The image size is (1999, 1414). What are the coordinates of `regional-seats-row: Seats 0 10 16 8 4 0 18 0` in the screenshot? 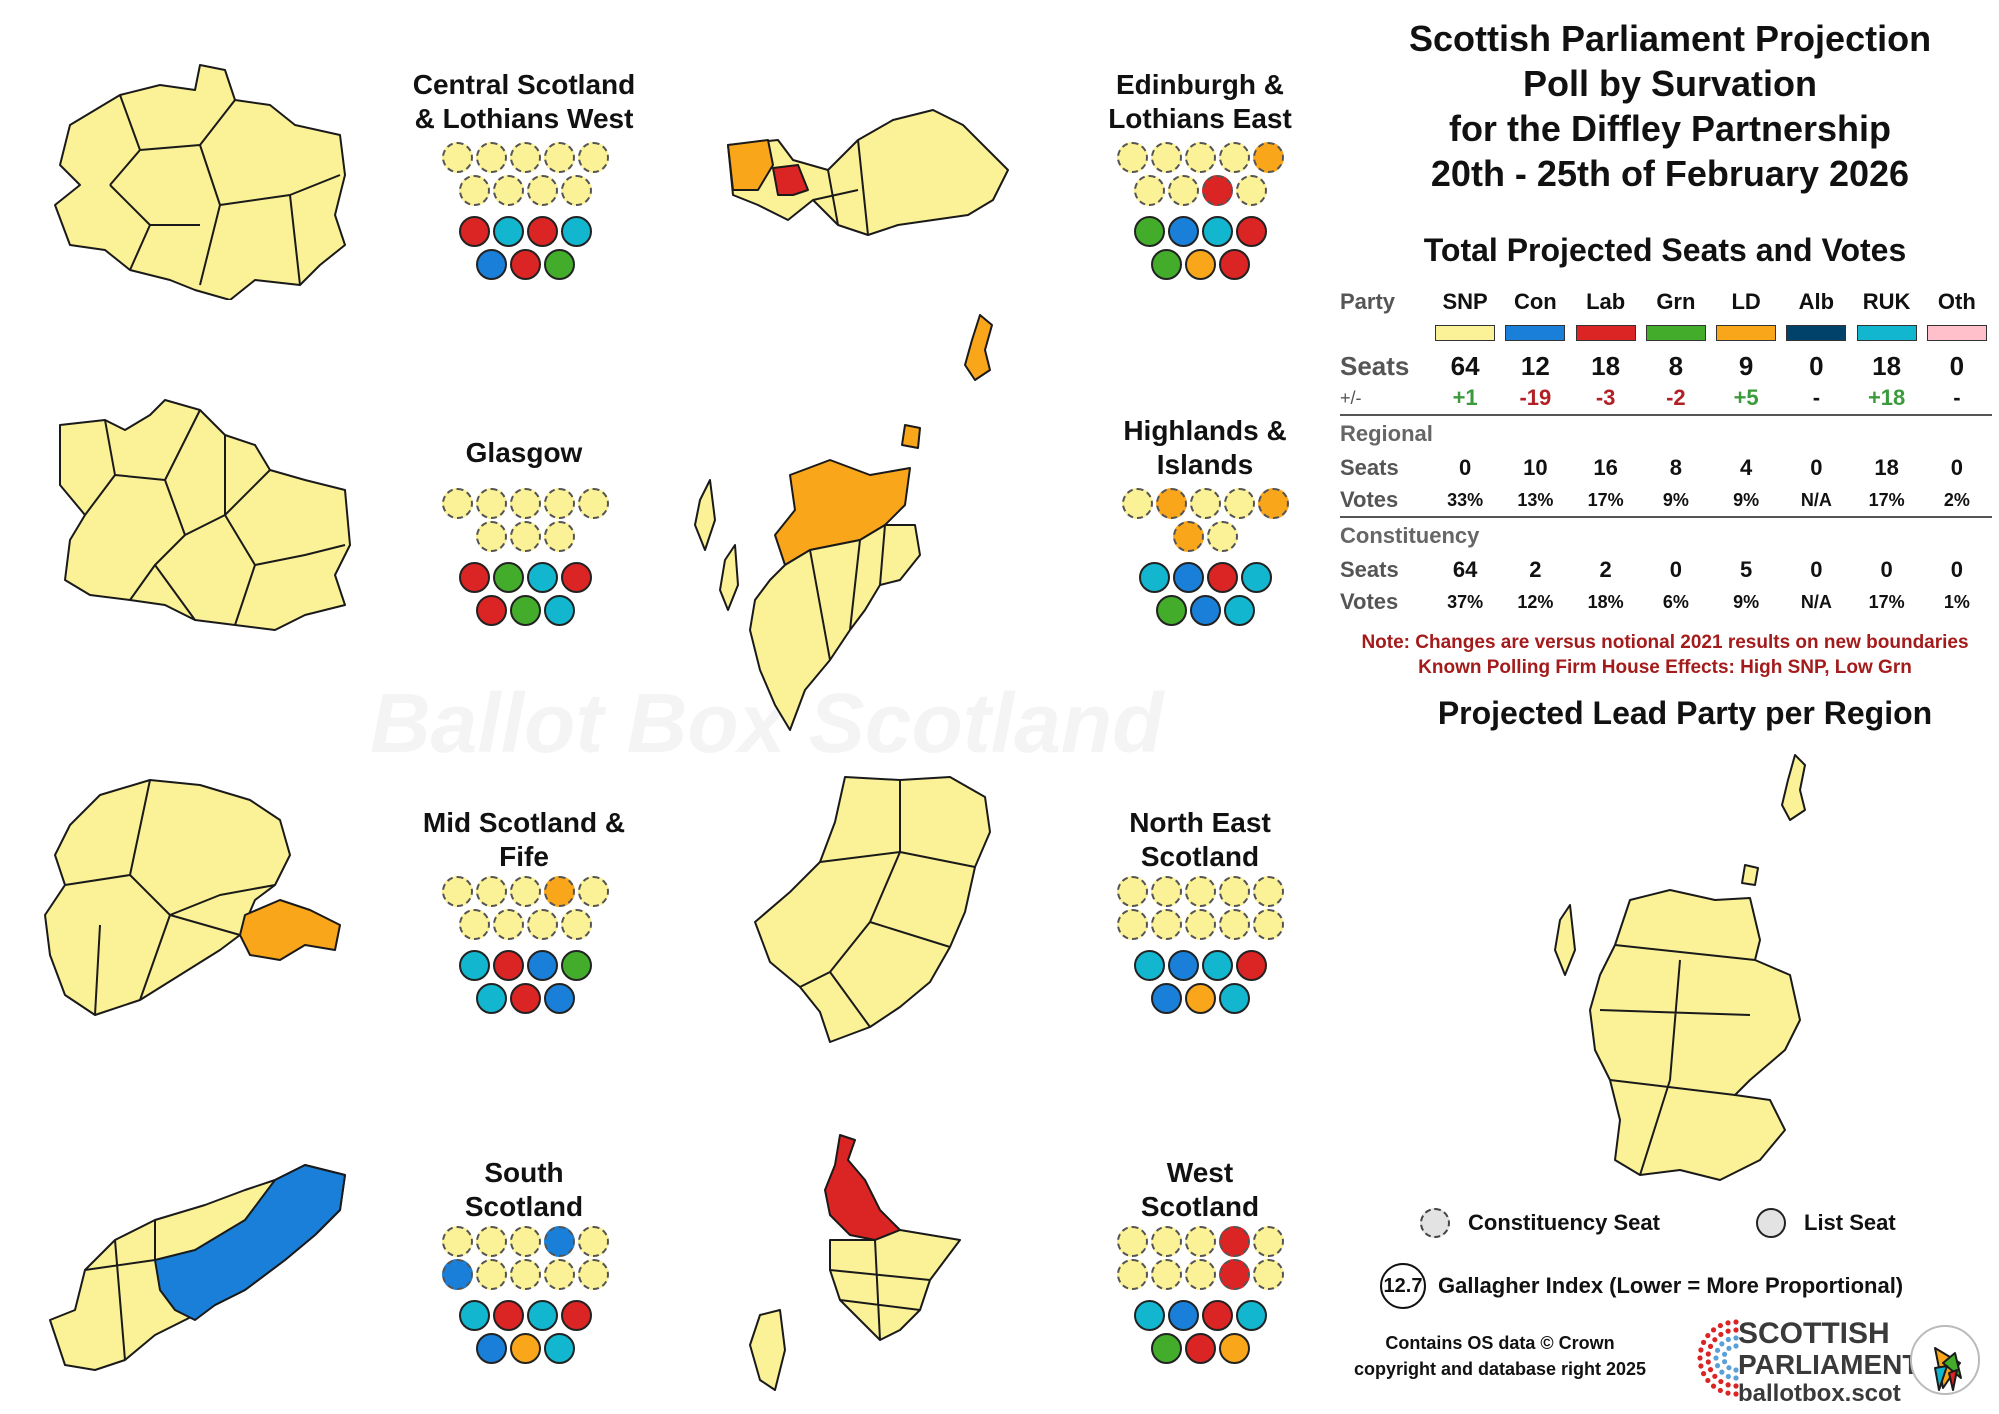 It's located at (1666, 468).